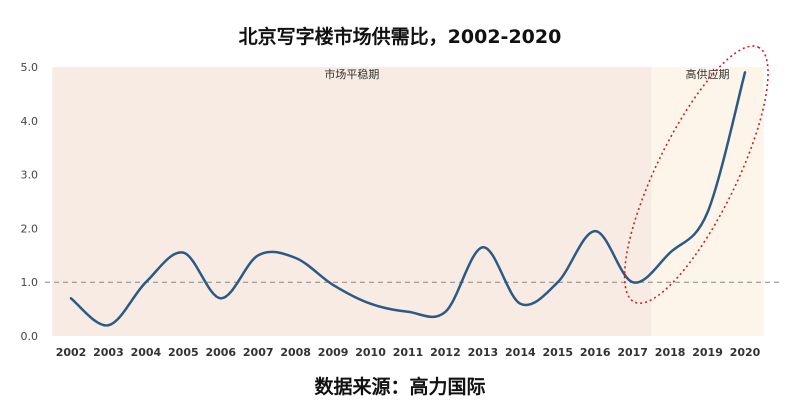 This screenshot has width=800, height=420. I want to click on x-tick-label: 2010, so click(370, 352).